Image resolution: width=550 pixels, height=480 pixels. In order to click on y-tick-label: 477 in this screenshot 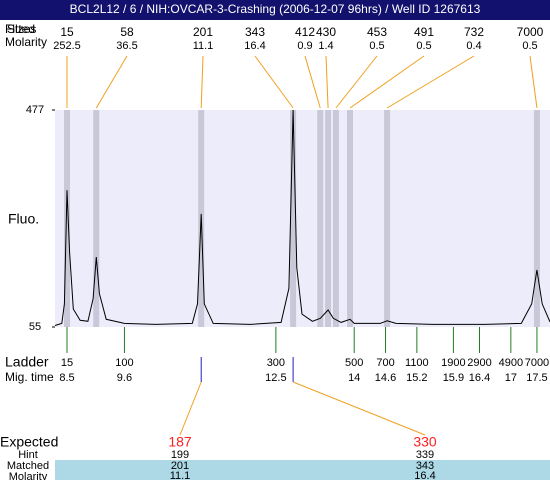, I will do `click(35, 110)`.